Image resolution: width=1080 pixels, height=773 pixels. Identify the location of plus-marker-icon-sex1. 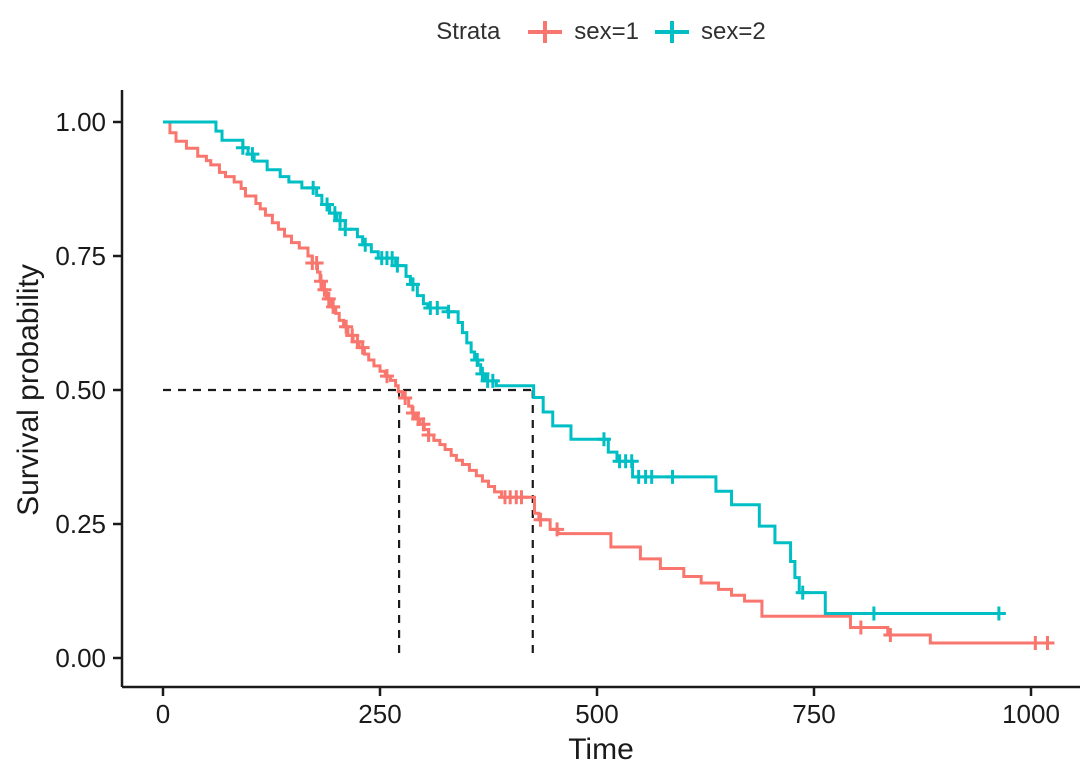
(545, 32).